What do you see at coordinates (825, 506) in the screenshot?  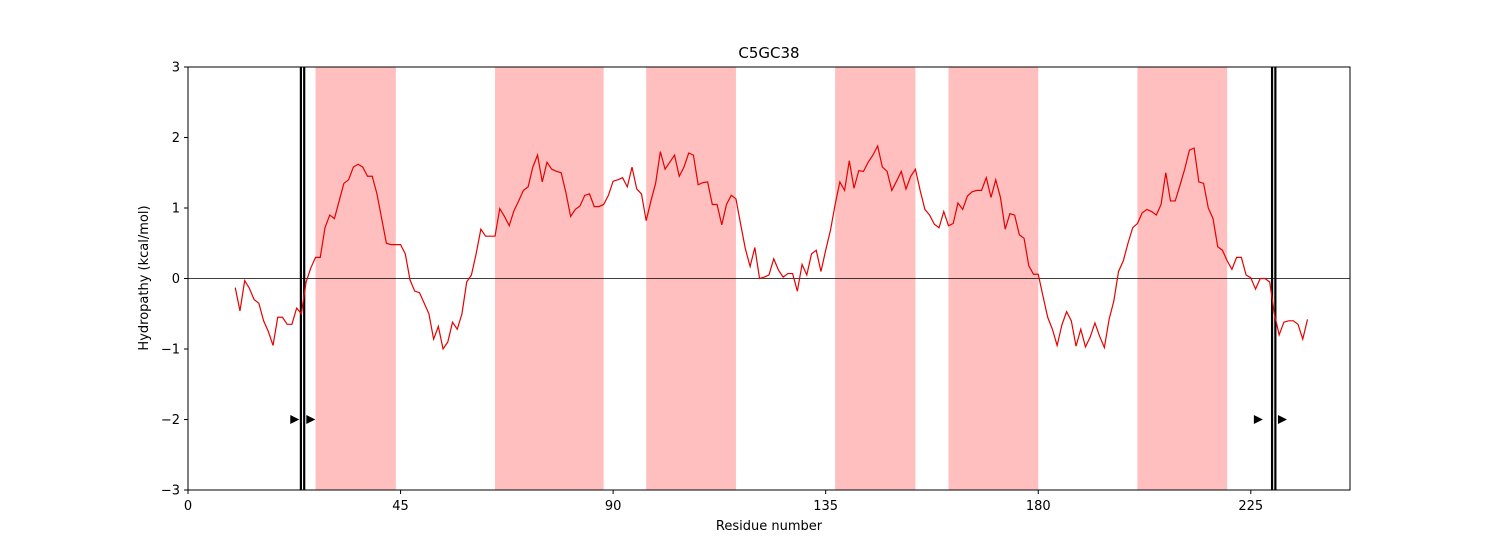 I see `x-tick-label: 135` at bounding box center [825, 506].